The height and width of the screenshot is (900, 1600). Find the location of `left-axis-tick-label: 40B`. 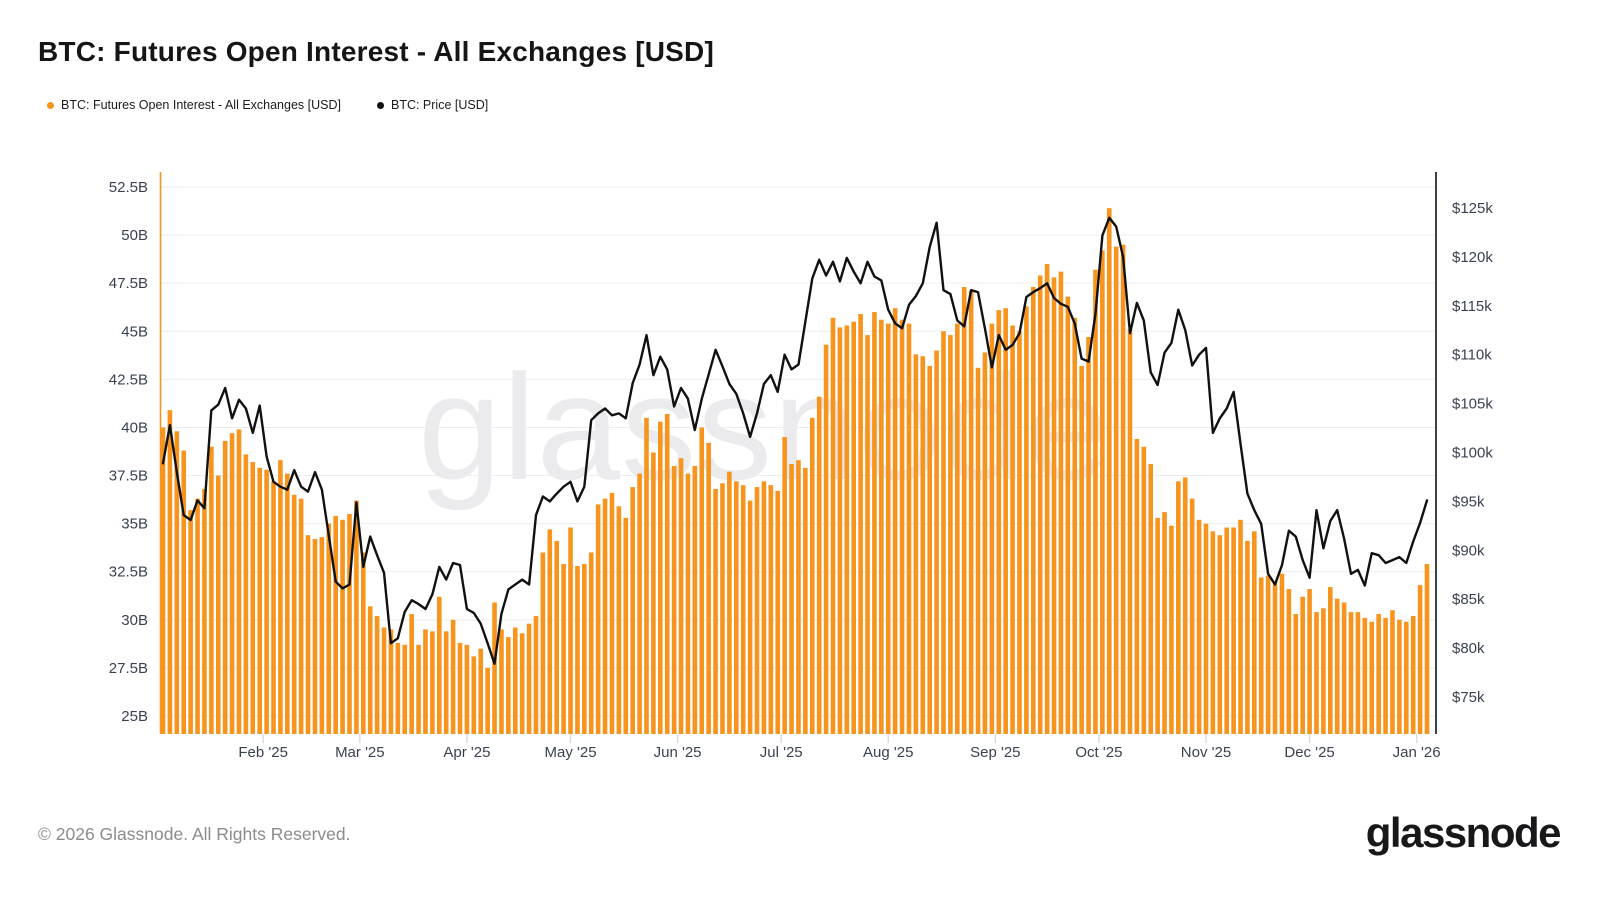

left-axis-tick-label: 40B is located at coordinates (134, 427).